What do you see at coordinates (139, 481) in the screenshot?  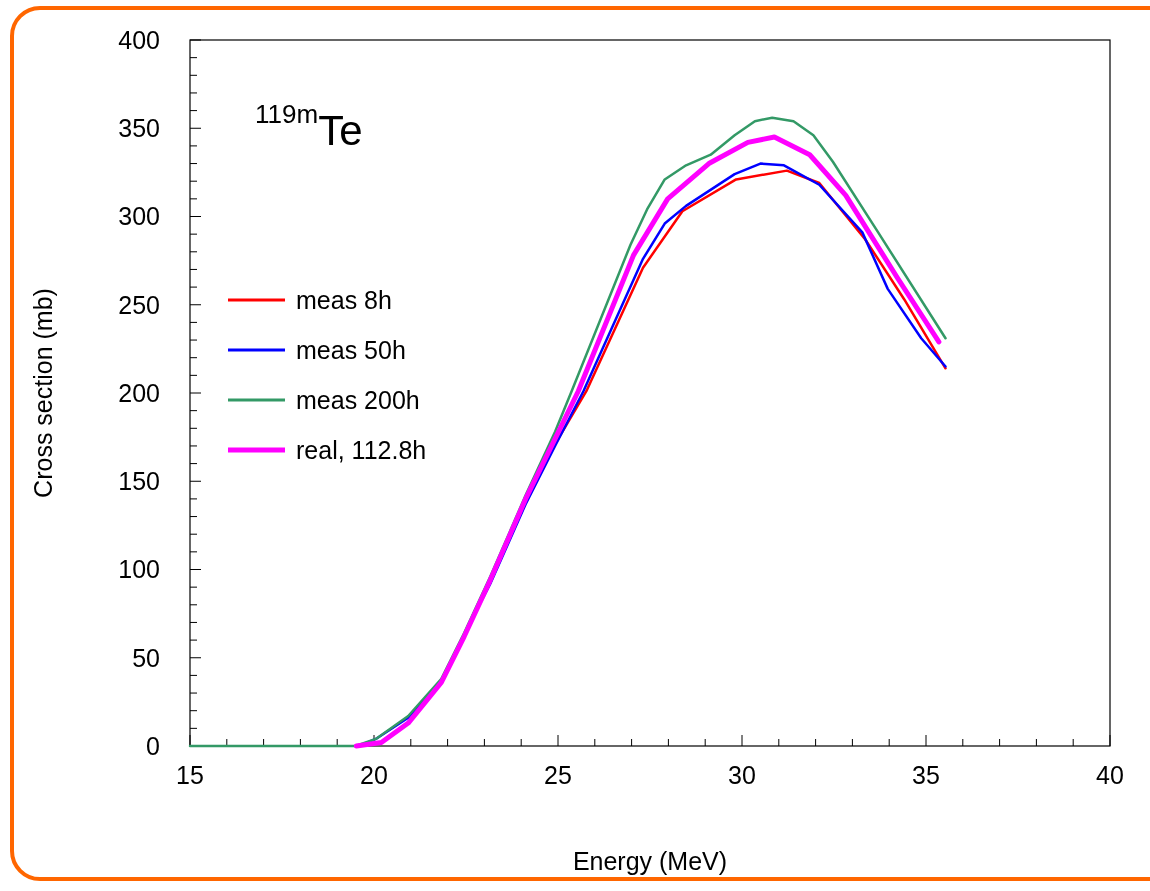 I see `y-tick-label: 150` at bounding box center [139, 481].